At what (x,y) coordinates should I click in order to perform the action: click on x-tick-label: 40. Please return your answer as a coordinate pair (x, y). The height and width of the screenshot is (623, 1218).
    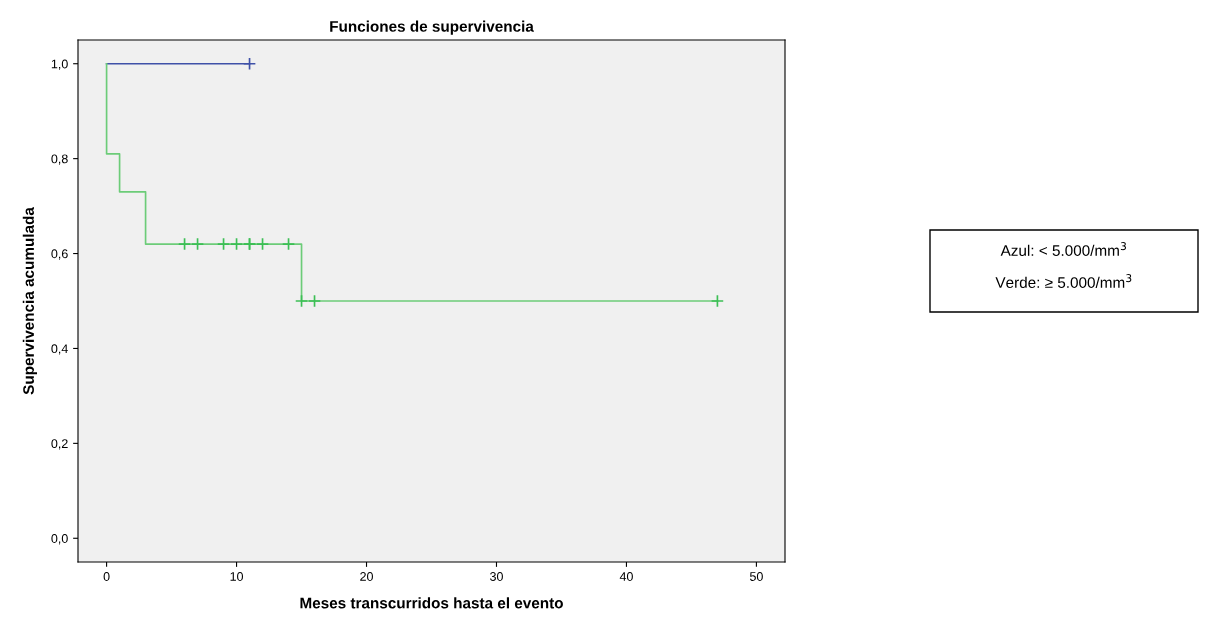
    Looking at the image, I should click on (626, 576).